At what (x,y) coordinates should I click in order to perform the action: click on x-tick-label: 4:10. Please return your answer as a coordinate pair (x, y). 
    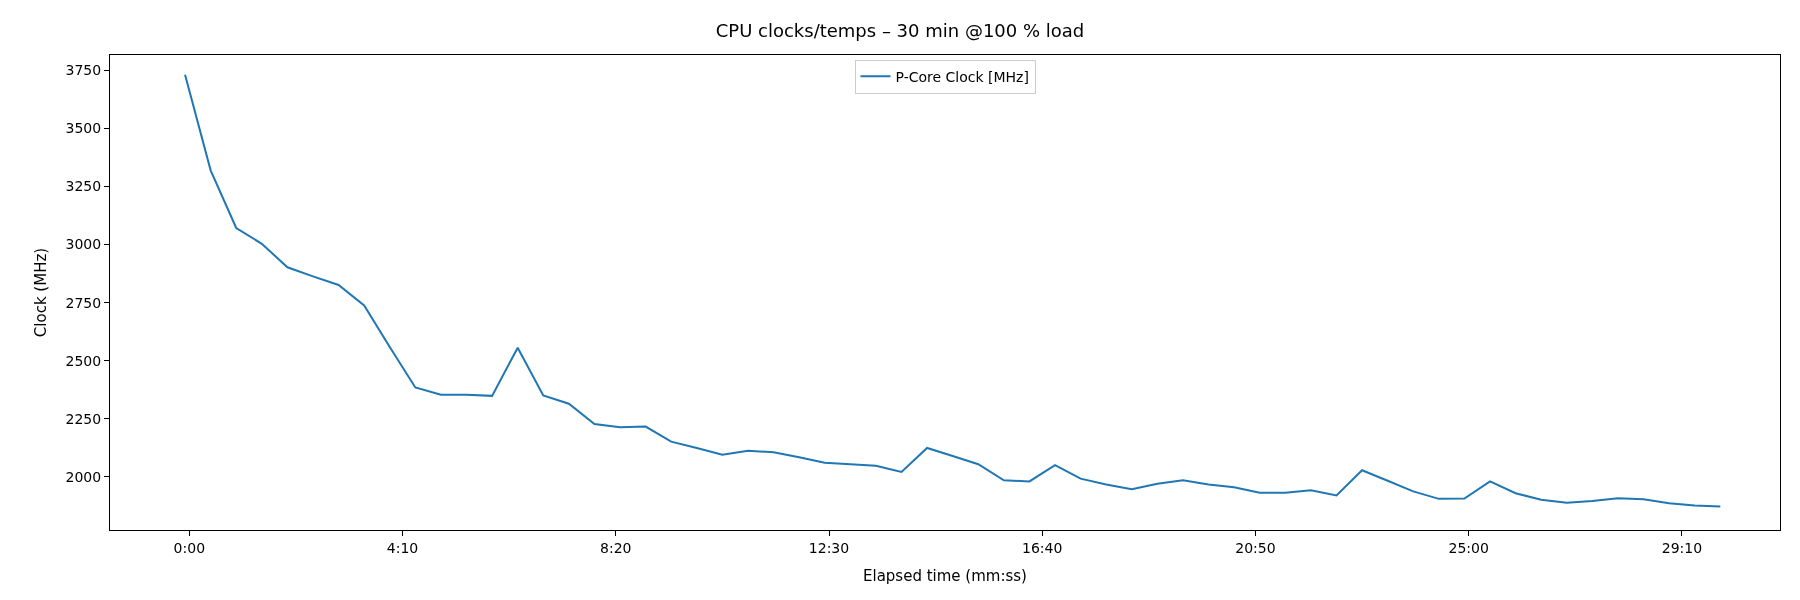
    Looking at the image, I should click on (402, 547).